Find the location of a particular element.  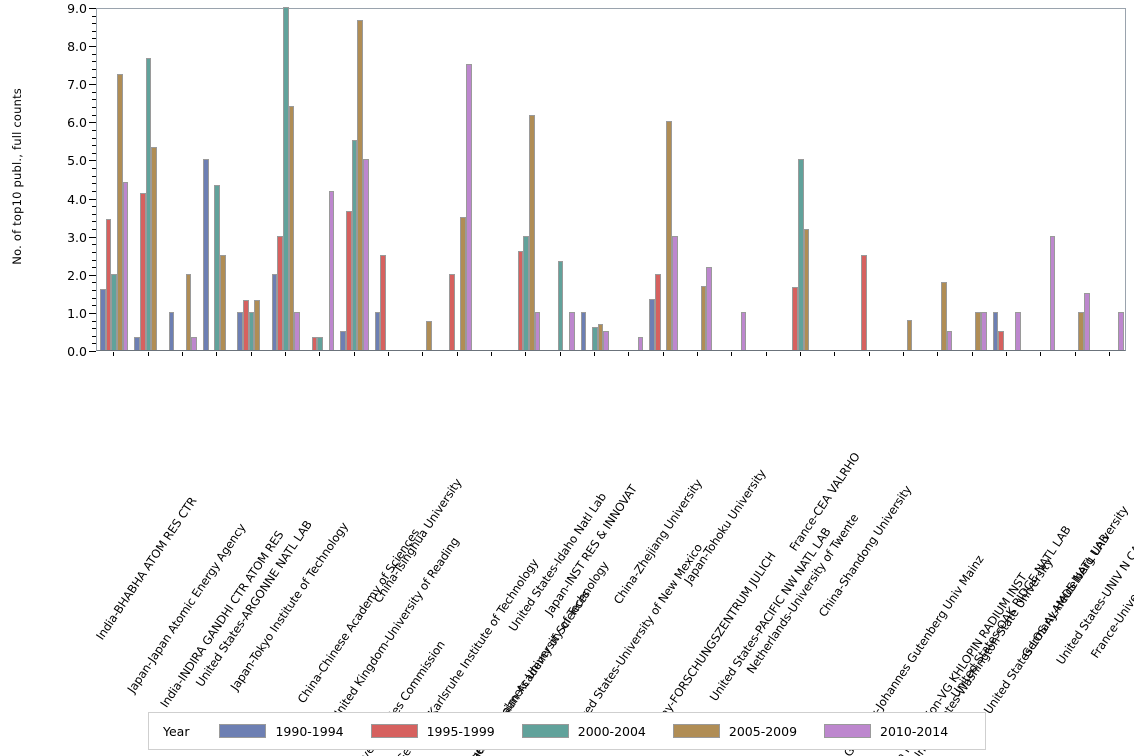

legend-item: 2010-2014 is located at coordinates (886, 731).